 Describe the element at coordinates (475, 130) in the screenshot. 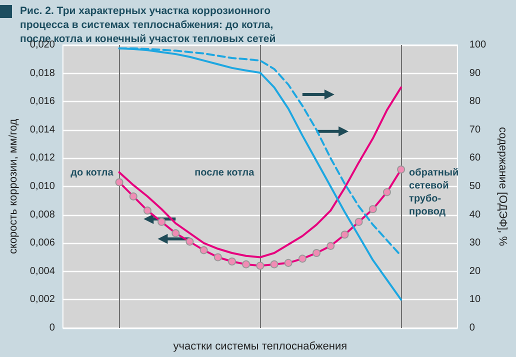

I see `y2-tick-label: 70` at that location.